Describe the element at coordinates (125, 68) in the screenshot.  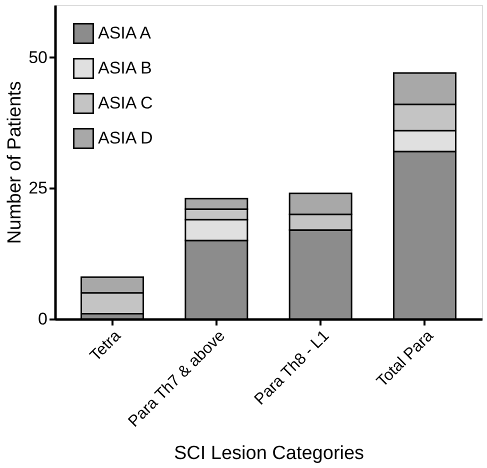
I see `legend-label: ASIA B` at that location.